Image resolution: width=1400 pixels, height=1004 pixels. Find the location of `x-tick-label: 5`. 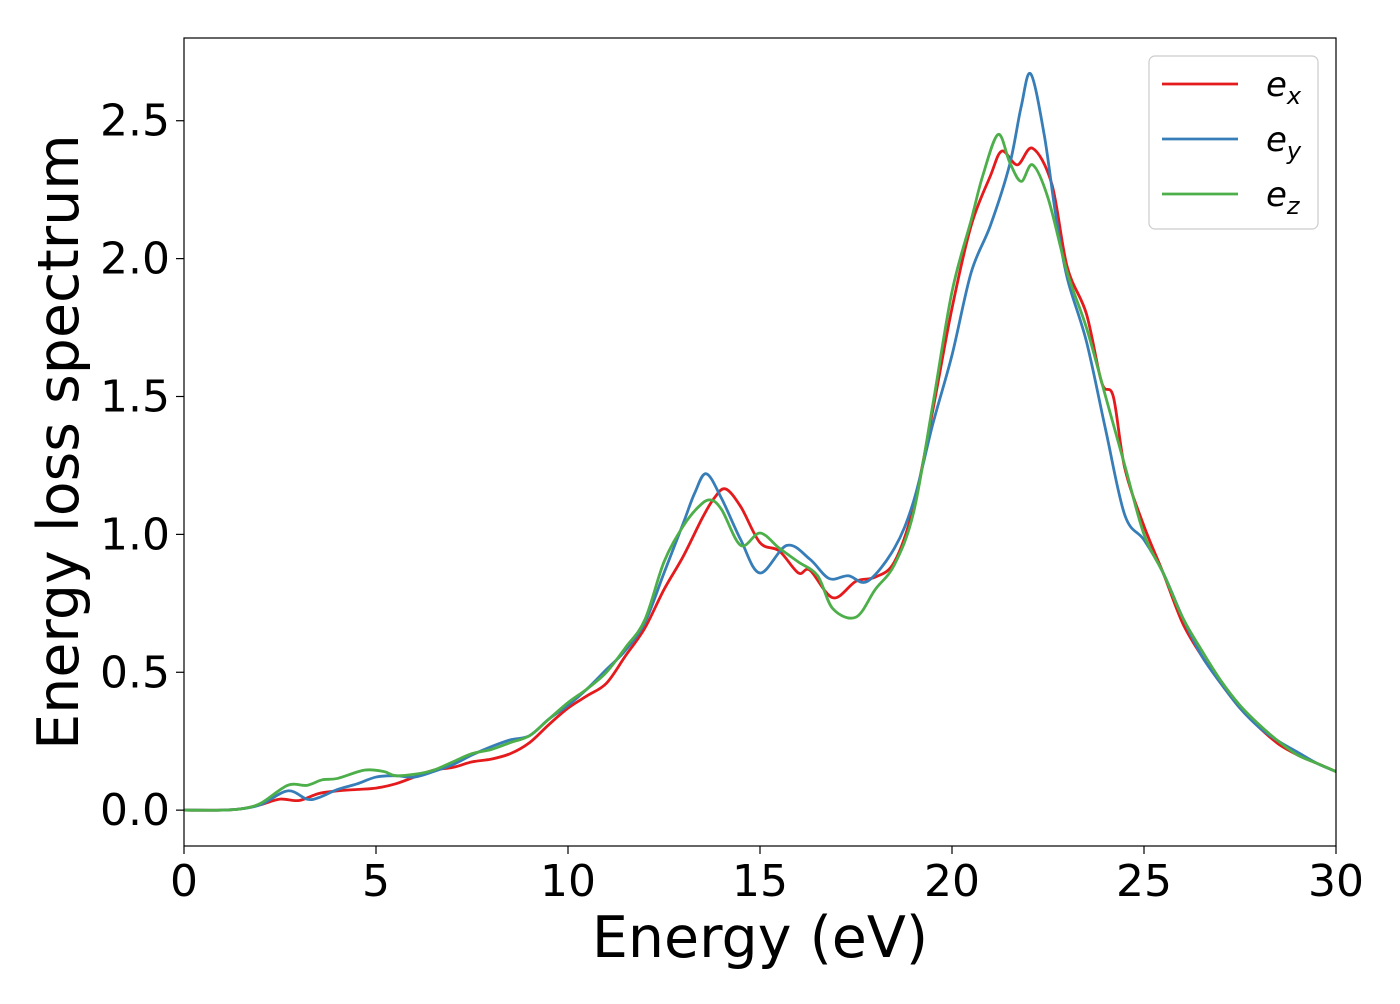

x-tick-label: 5 is located at coordinates (376, 881).